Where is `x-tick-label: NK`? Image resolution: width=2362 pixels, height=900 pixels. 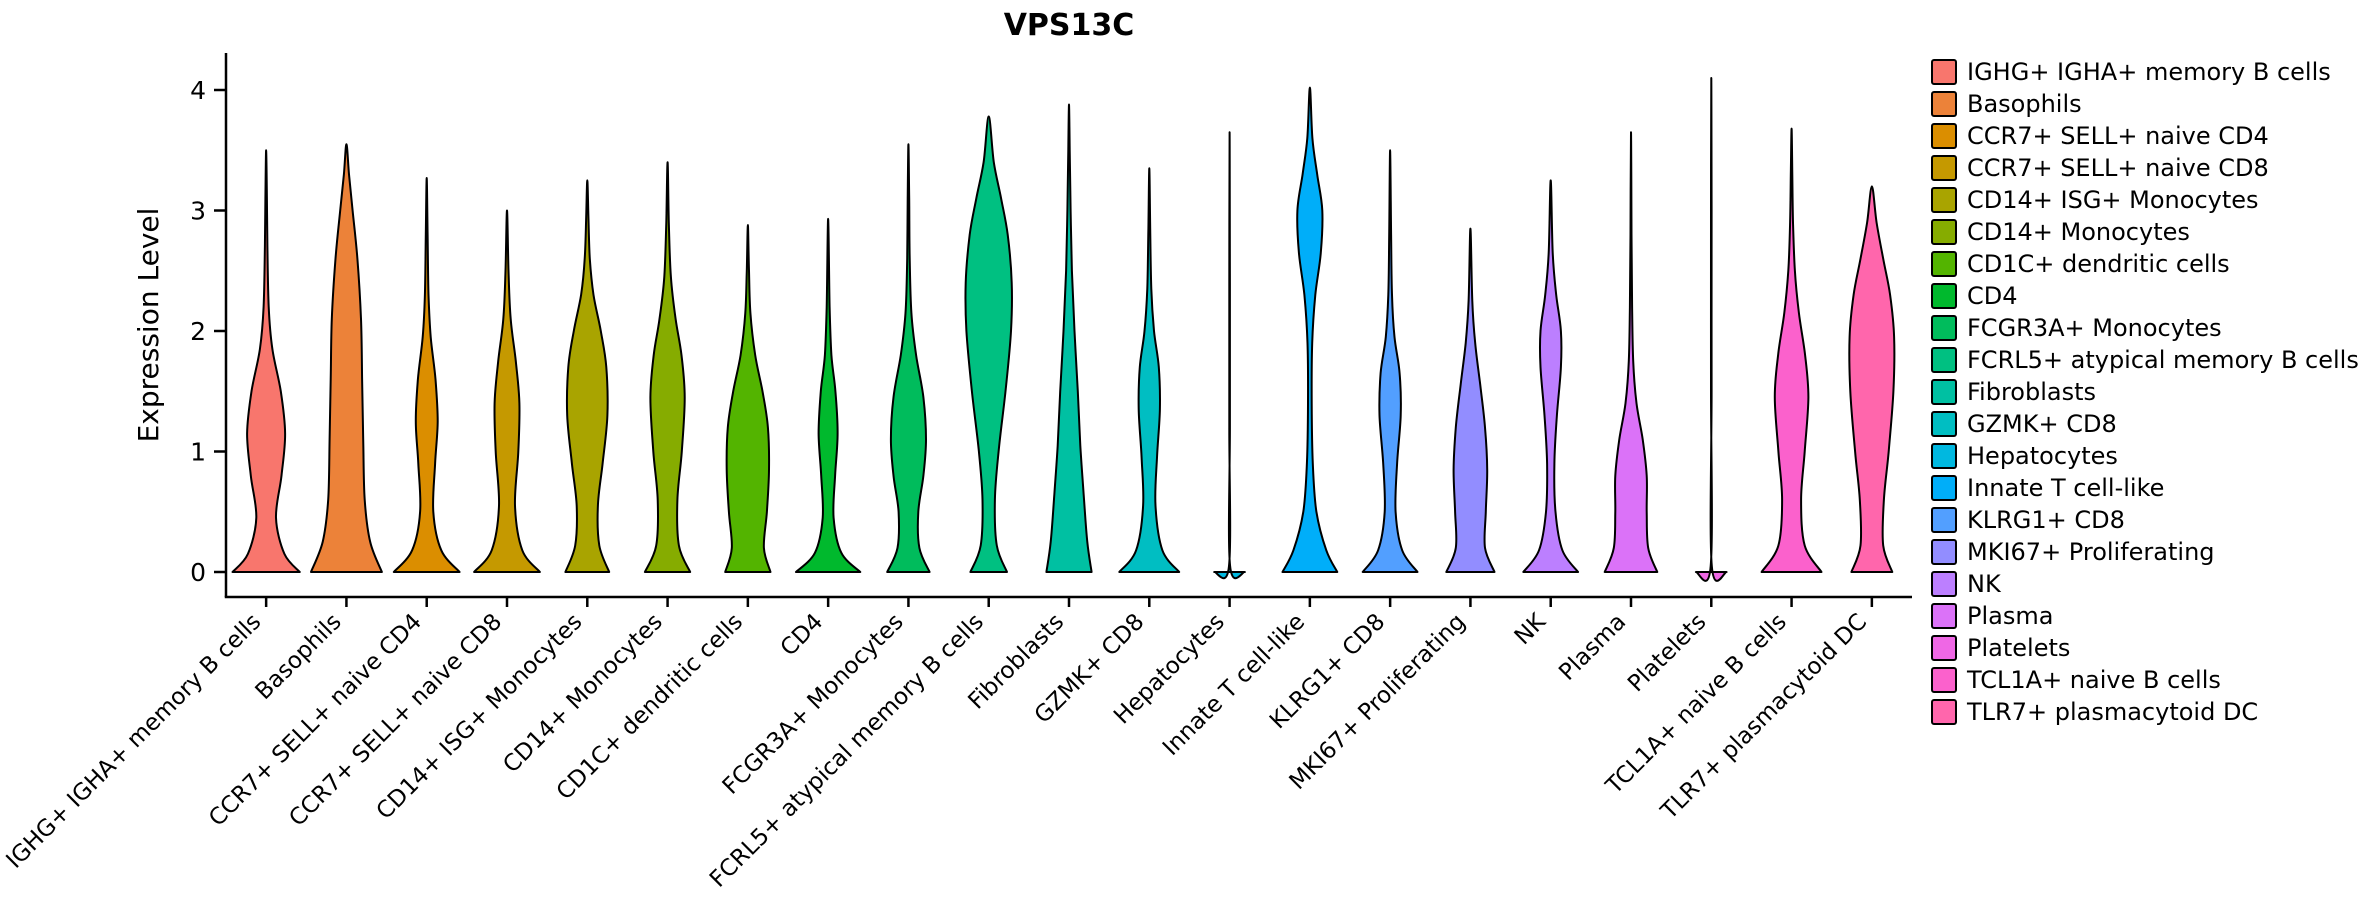 x-tick-label: NK is located at coordinates (1531, 629).